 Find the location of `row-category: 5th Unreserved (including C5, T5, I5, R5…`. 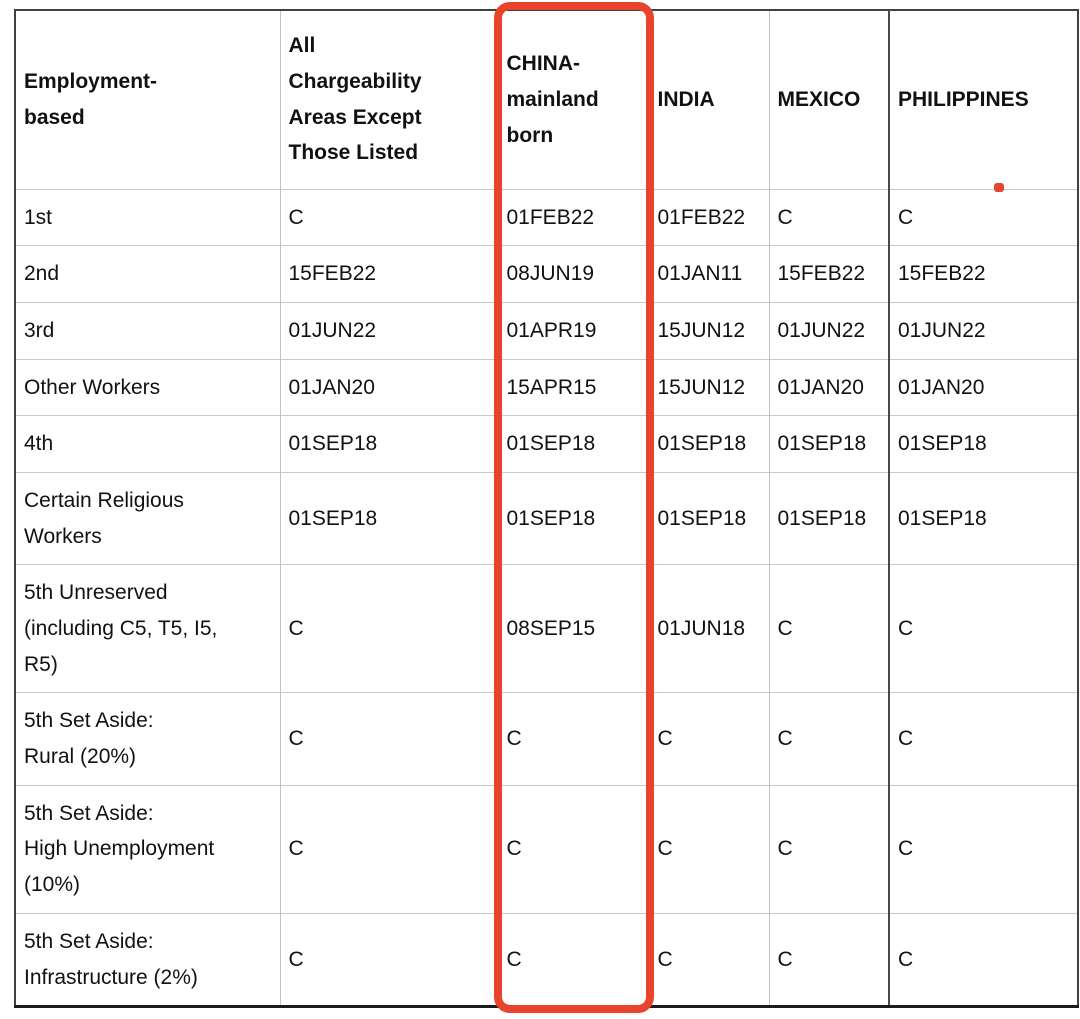

row-category: 5th Unreserved (including C5, T5, I5, R5… is located at coordinates (147, 628).